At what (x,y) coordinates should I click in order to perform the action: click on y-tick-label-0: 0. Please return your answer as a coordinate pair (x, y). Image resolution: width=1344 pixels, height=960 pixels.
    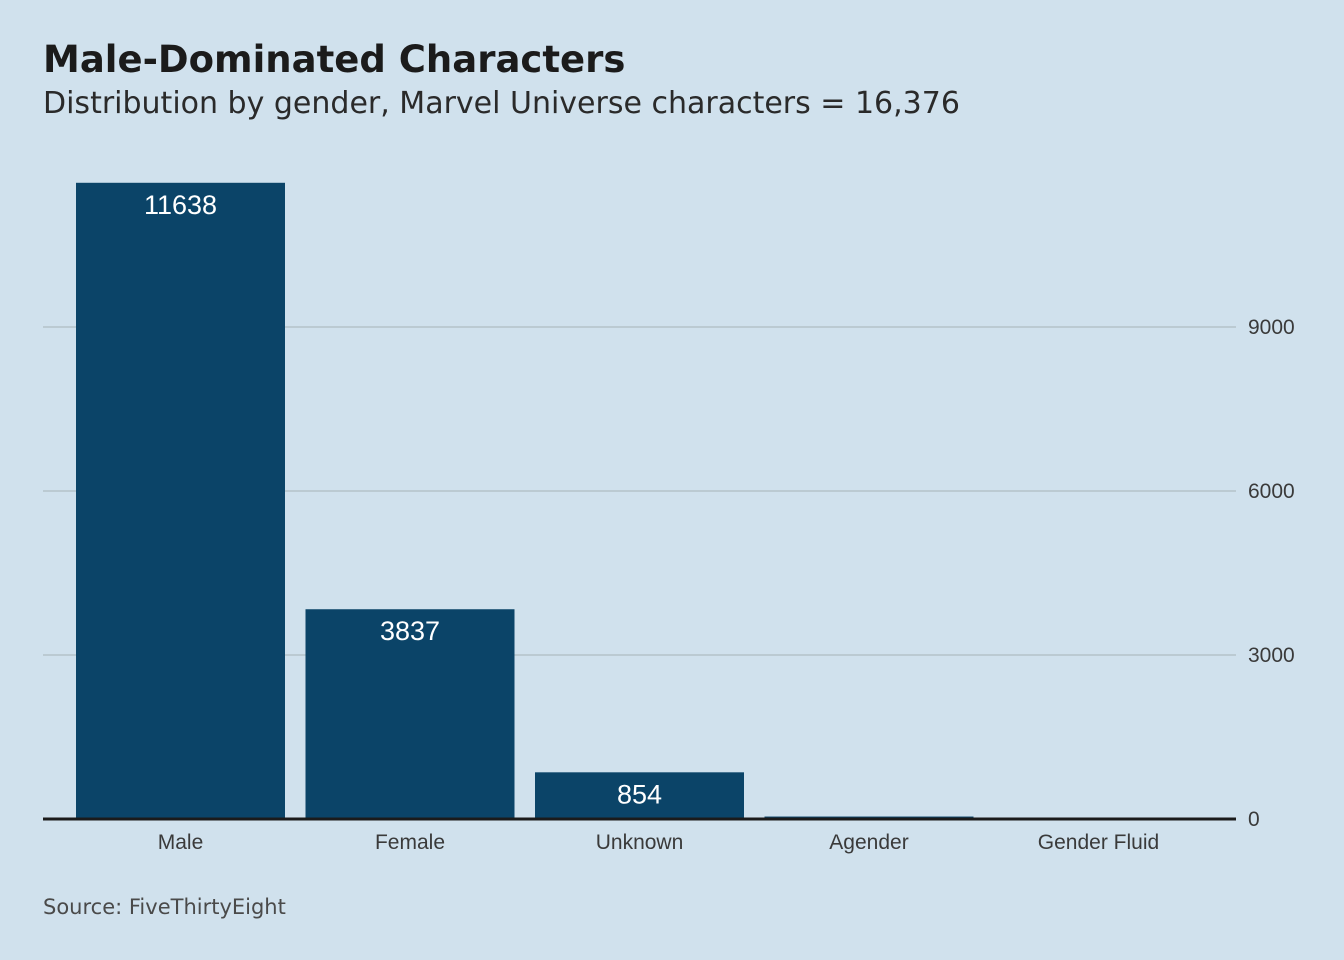
    Looking at the image, I should click on (1254, 819).